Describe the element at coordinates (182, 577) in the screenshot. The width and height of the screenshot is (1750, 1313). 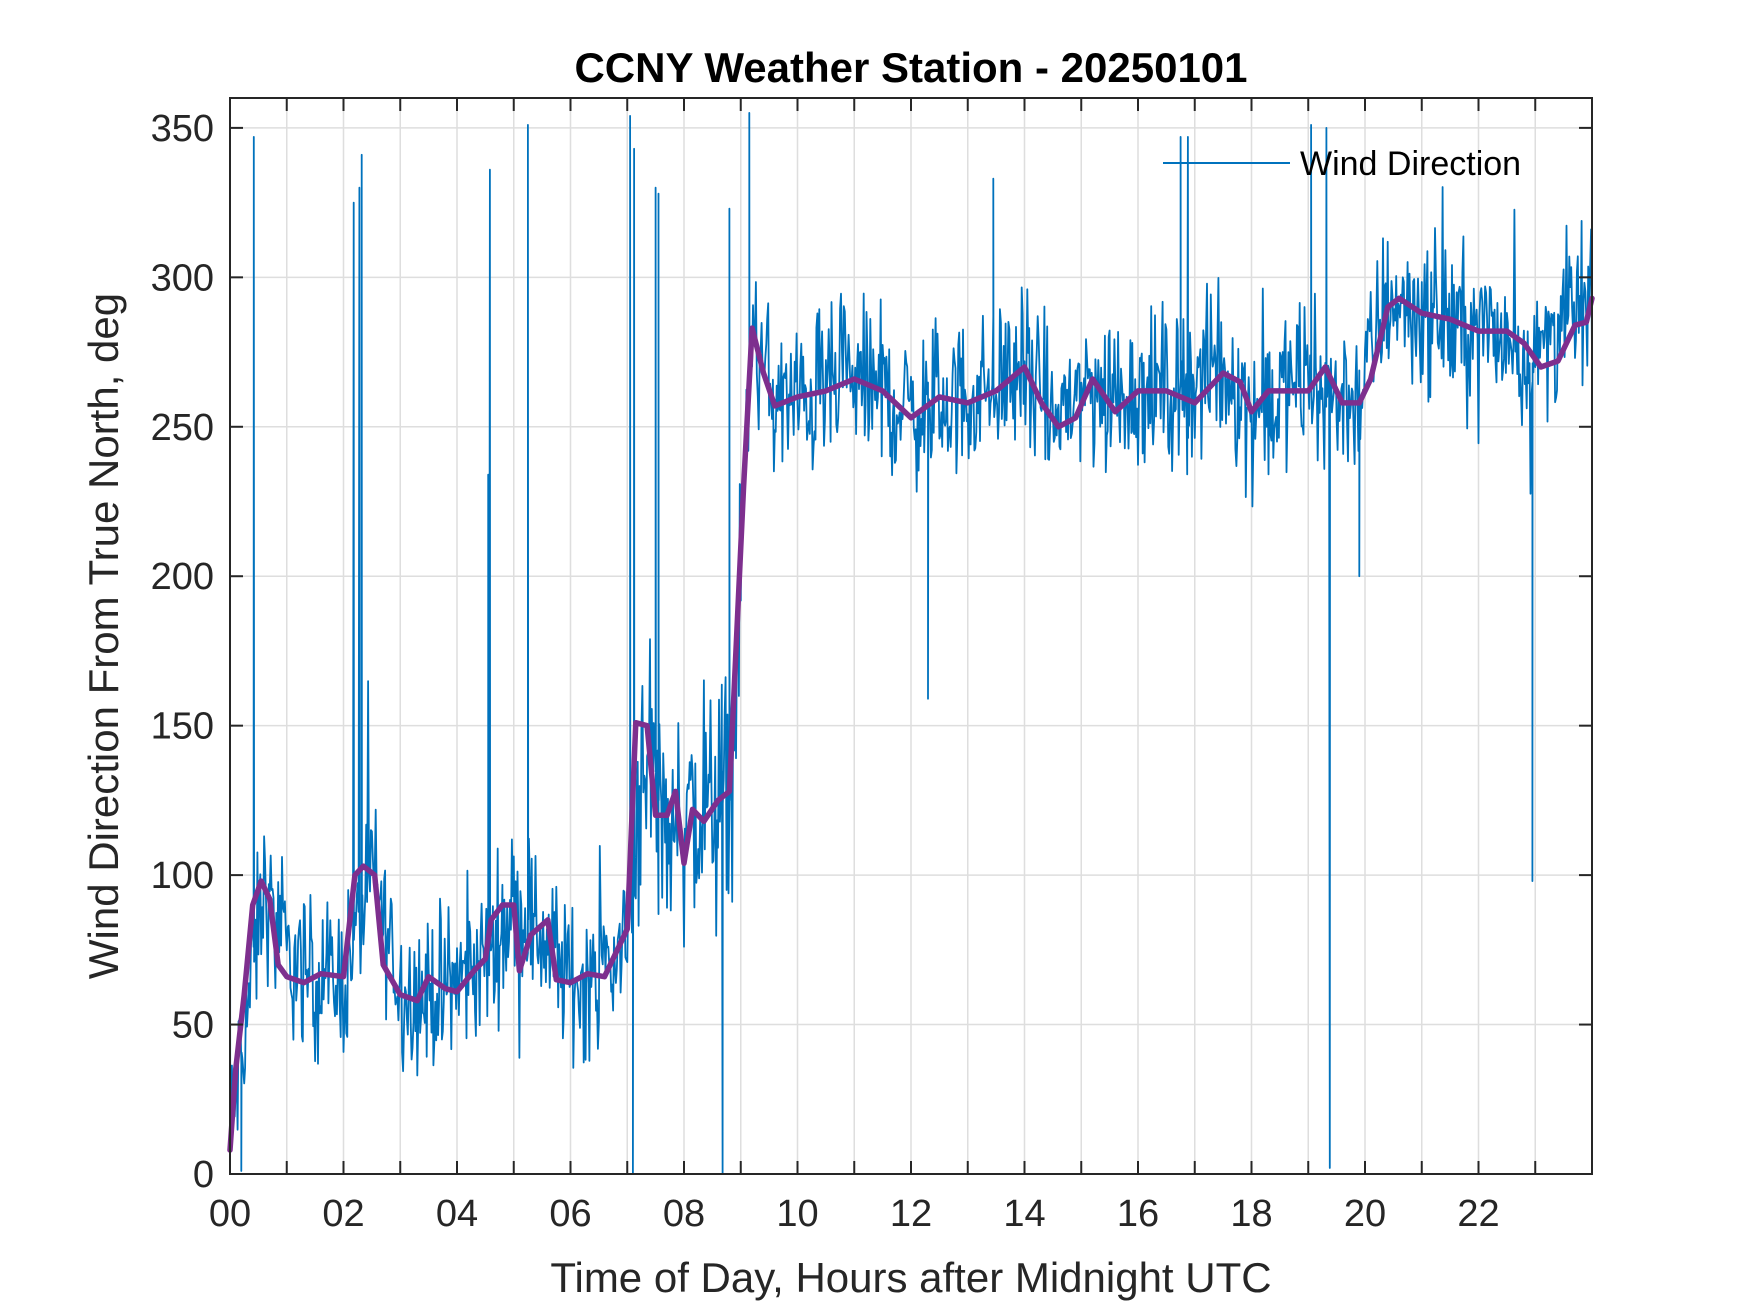
I see `y-tick-label: 200` at that location.